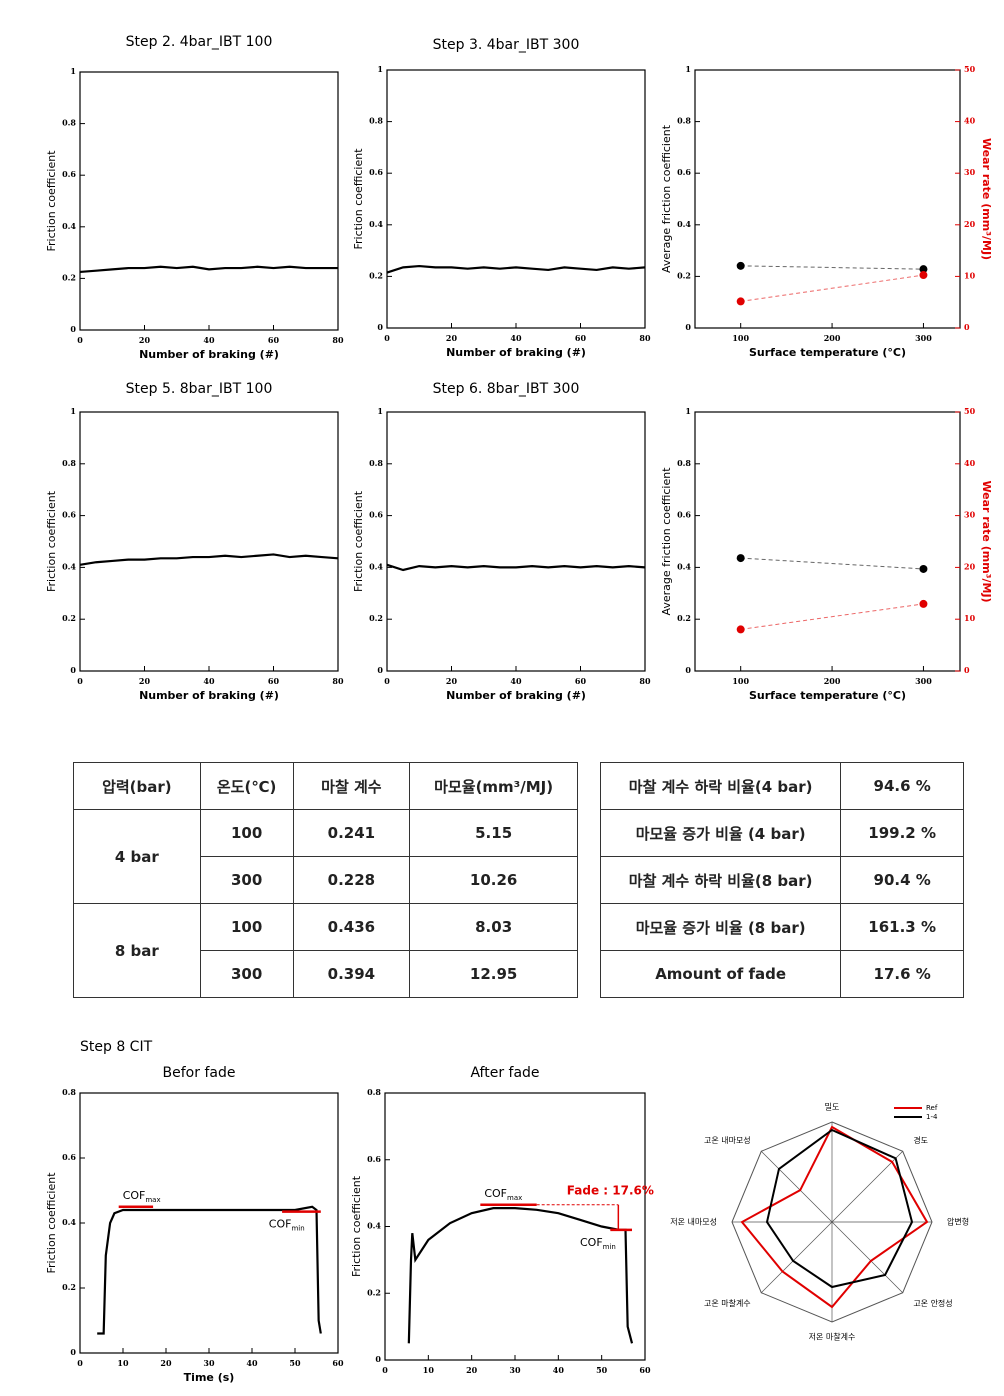 The width and height of the screenshot is (1004, 1396). What do you see at coordinates (832, 1337) in the screenshot?
I see `radar-axis-label: 저온 마찰계수` at bounding box center [832, 1337].